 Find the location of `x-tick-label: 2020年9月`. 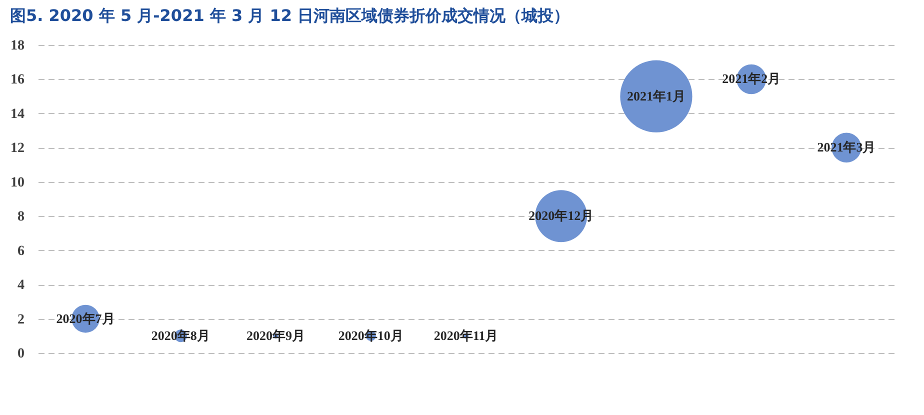

x-tick-label: 2020年9月 is located at coordinates (276, 335).